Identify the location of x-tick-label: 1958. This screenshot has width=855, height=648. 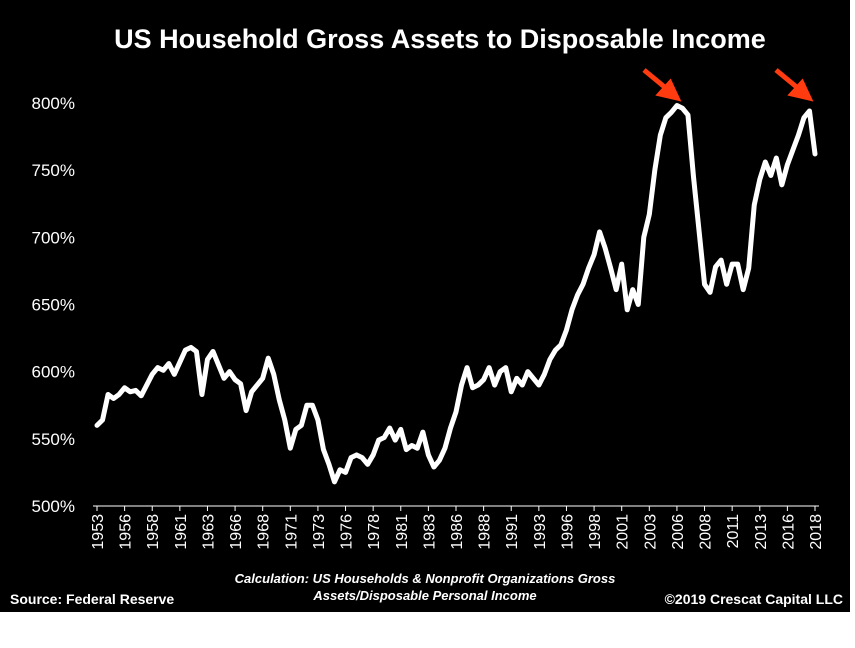
(153, 532).